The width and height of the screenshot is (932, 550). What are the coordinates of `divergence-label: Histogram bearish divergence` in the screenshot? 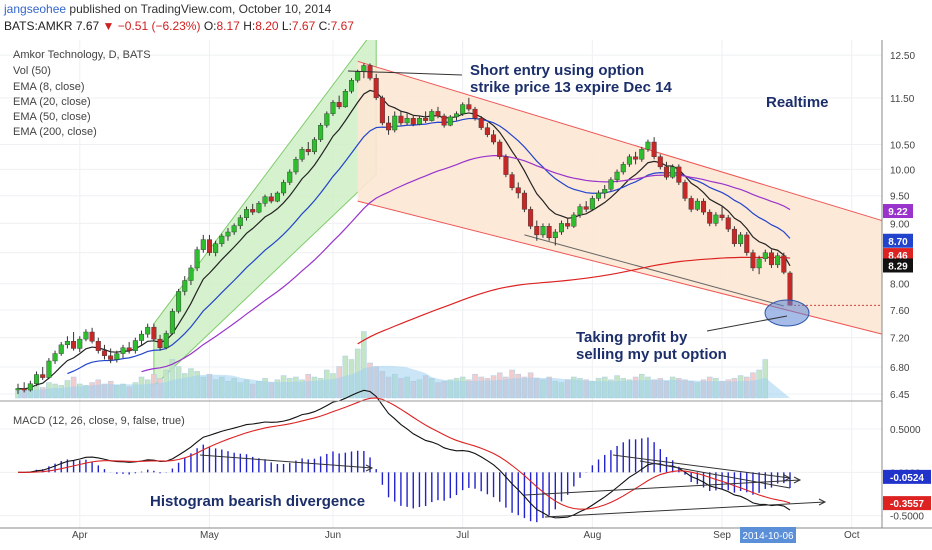 It's located at (257, 501).